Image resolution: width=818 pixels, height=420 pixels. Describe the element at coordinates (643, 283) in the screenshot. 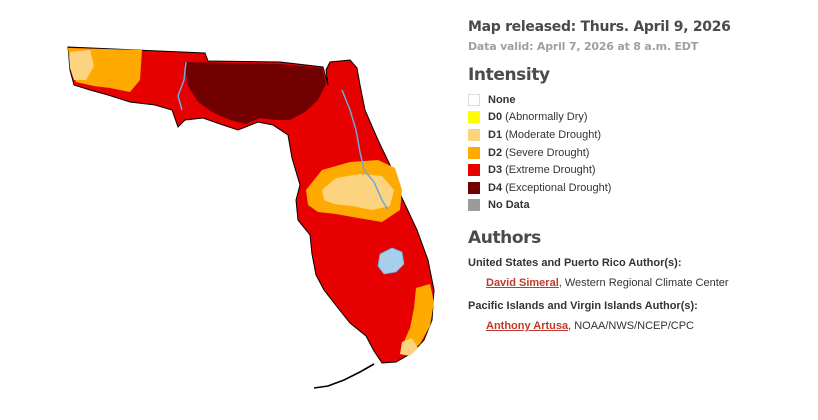

I see `author-affiliation: , Western Regional Climate Center` at that location.